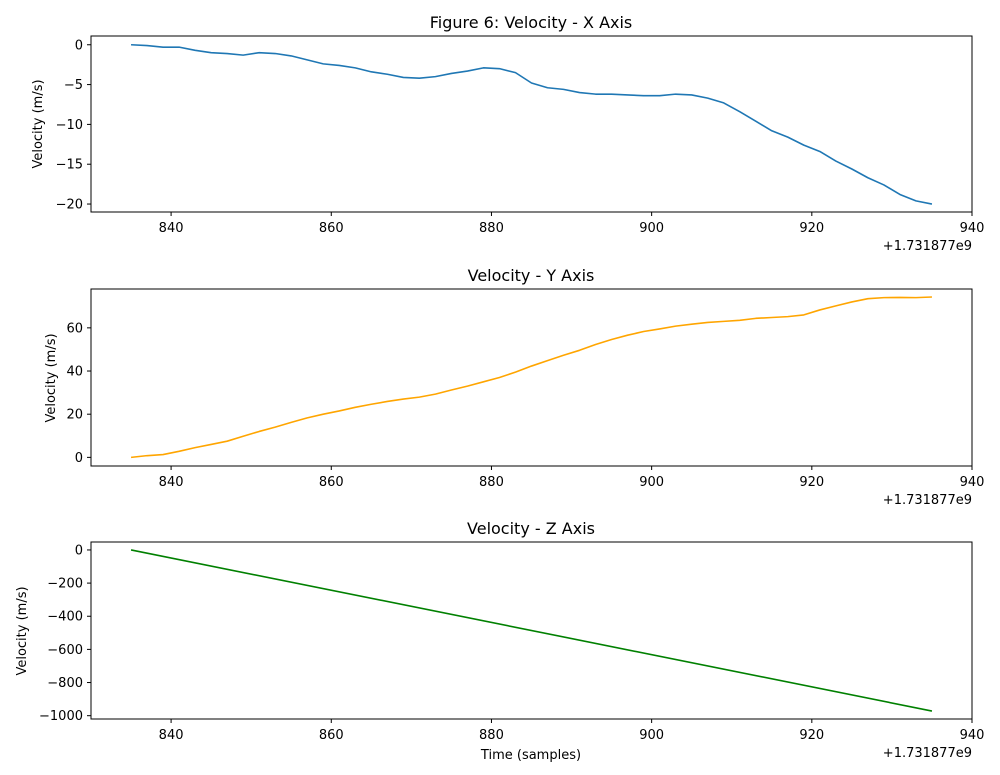 The width and height of the screenshot is (1000, 775). What do you see at coordinates (61, 716) in the screenshot?
I see `y-tick-label: −1000` at bounding box center [61, 716].